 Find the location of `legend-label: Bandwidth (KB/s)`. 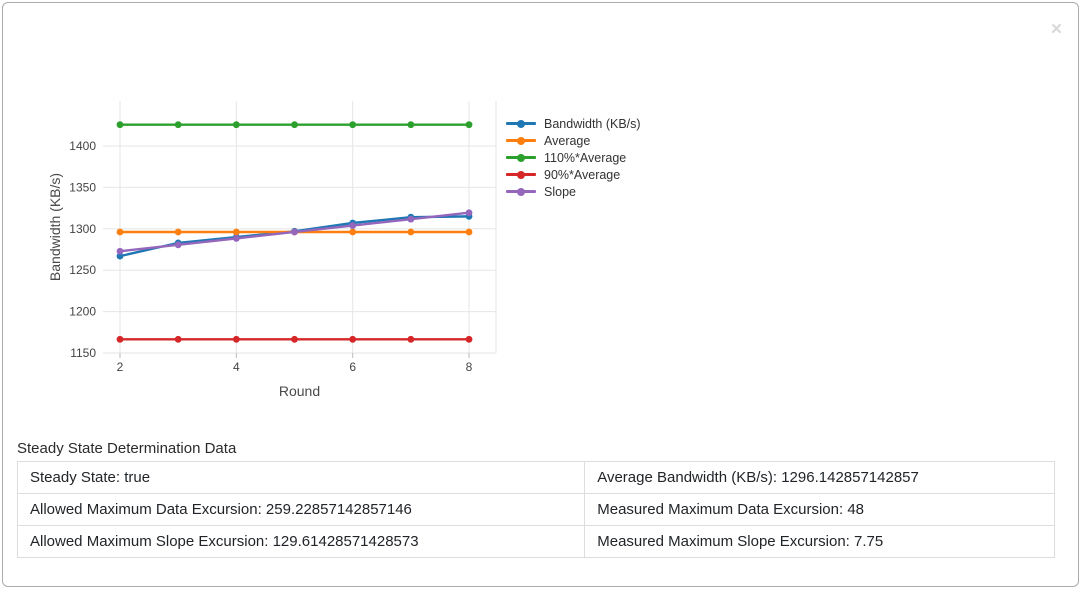

legend-label: Bandwidth (KB/s) is located at coordinates (592, 123).